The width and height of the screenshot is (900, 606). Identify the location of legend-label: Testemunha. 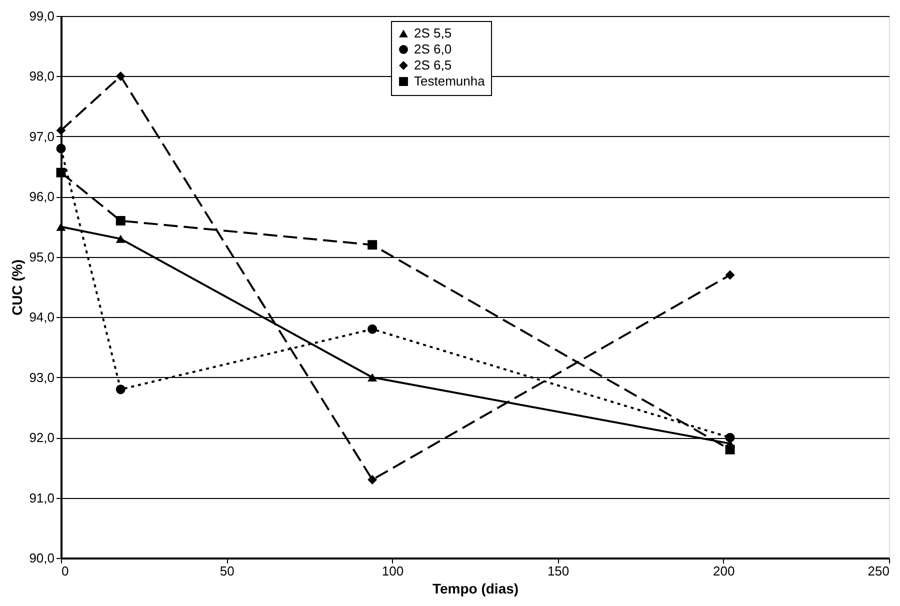
(450, 81).